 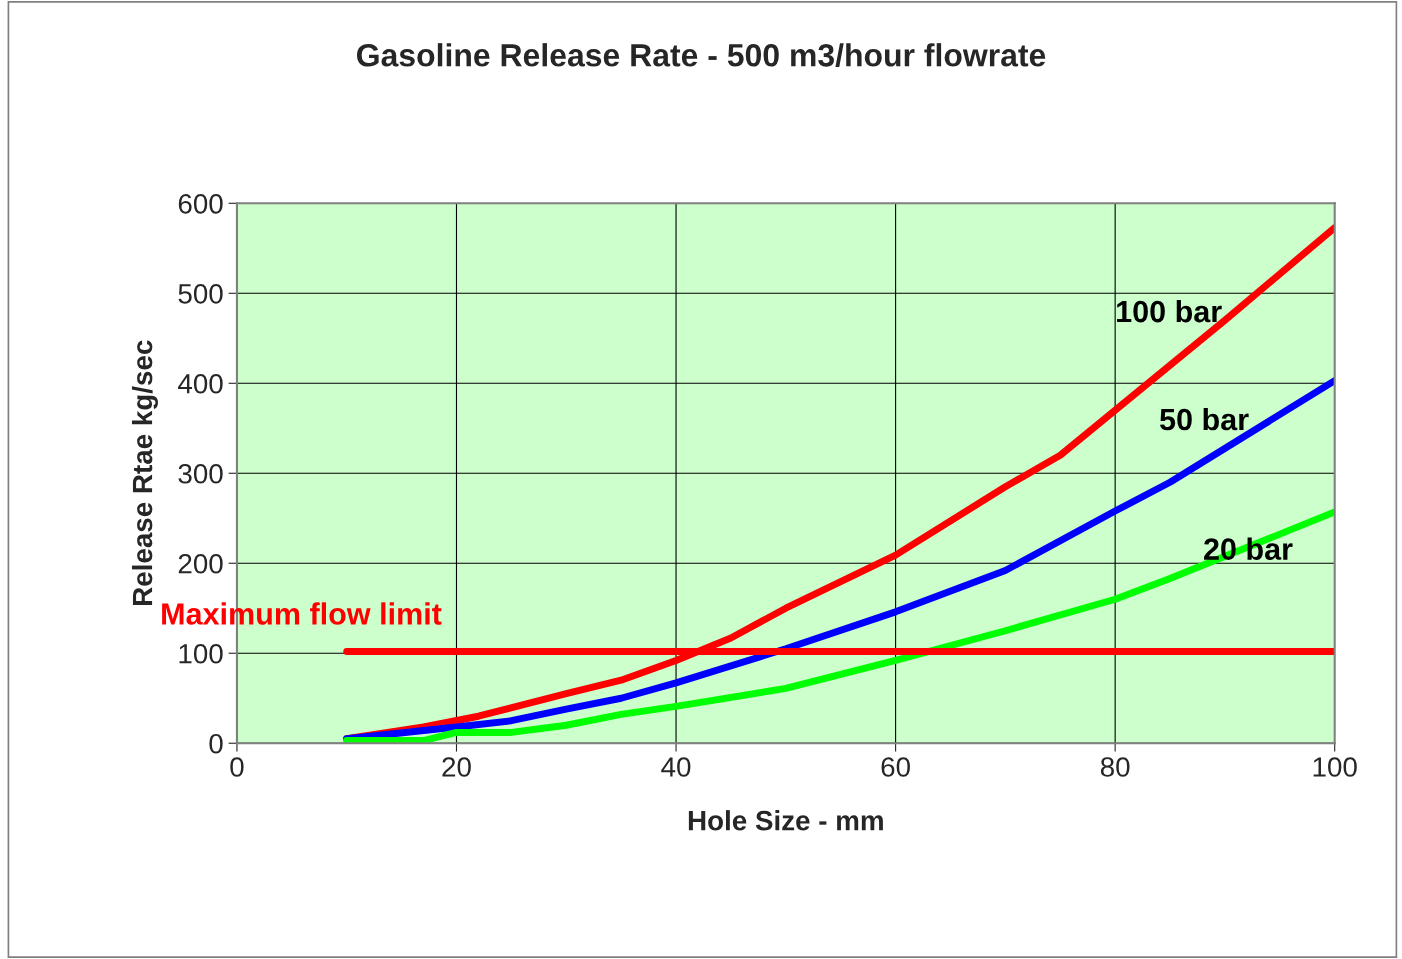 What do you see at coordinates (200, 473) in the screenshot?
I see `y-tick-label: 300` at bounding box center [200, 473].